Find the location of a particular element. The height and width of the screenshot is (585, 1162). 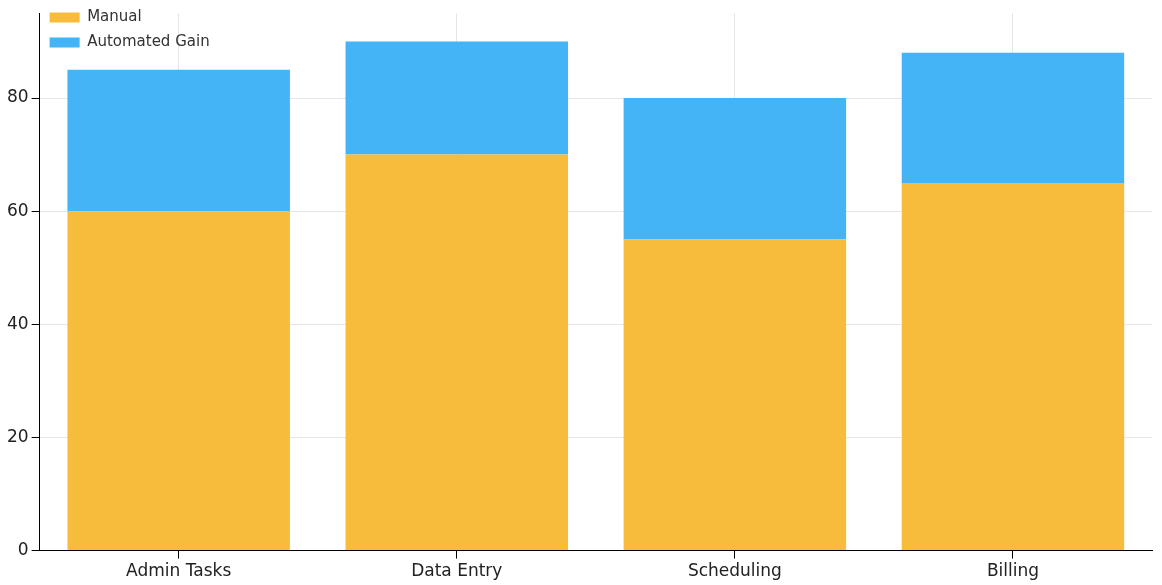

x-tick-label: Data Entry is located at coordinates (457, 570).